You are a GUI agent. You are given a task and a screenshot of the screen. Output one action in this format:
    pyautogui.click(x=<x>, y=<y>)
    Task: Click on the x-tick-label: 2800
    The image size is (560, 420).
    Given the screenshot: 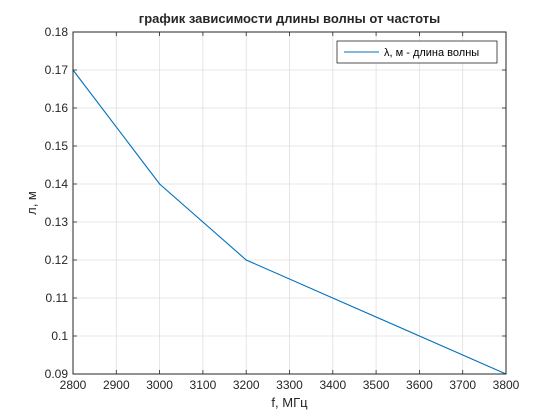 What is the action you would take?
    pyautogui.click(x=73, y=385)
    